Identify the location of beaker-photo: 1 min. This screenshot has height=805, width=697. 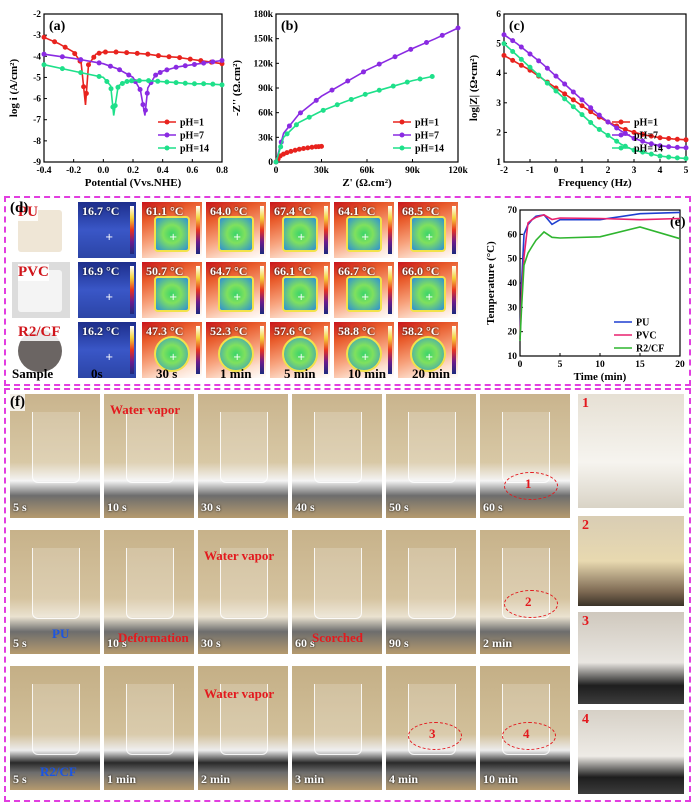
(149, 728).